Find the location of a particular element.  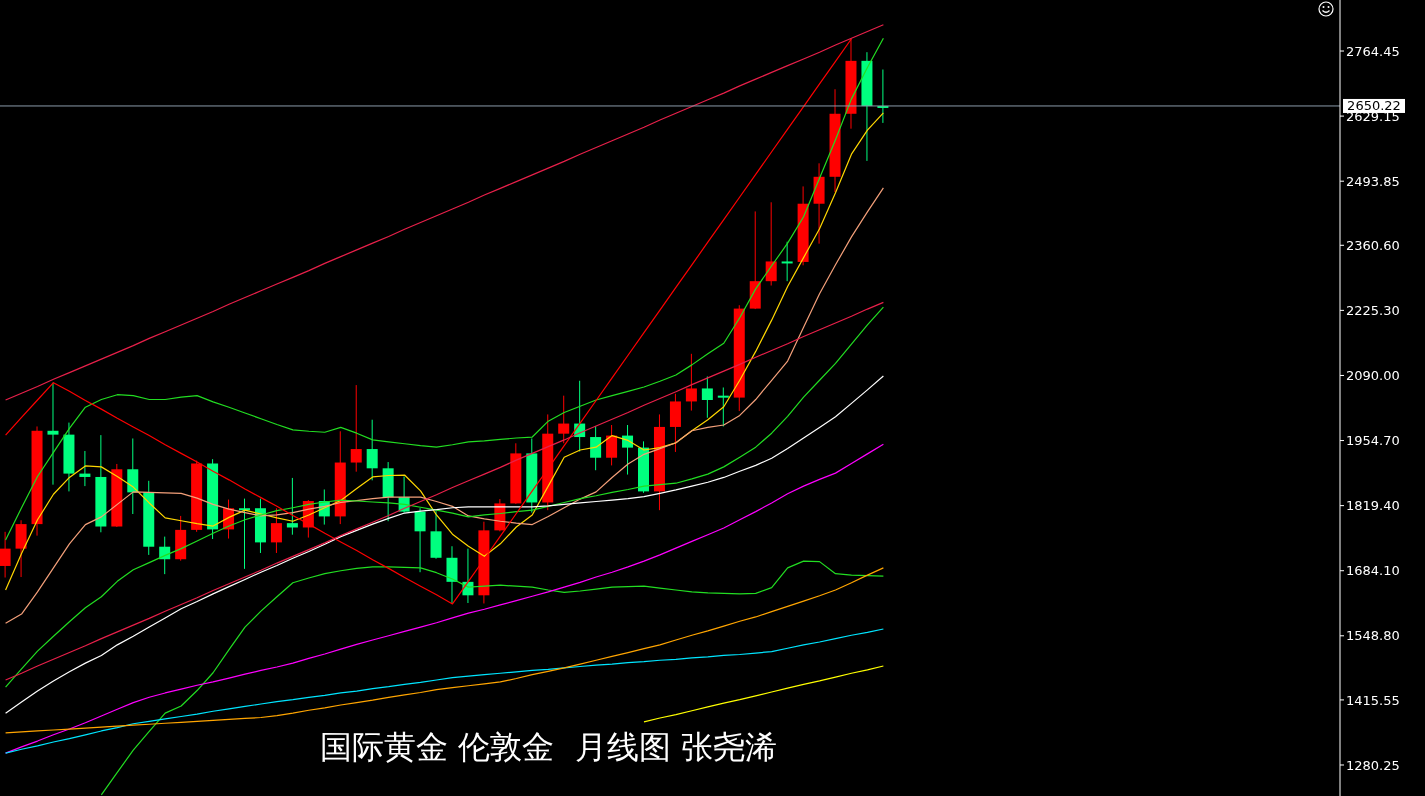

y-tick-label: 1684.10 is located at coordinates (1373, 571).